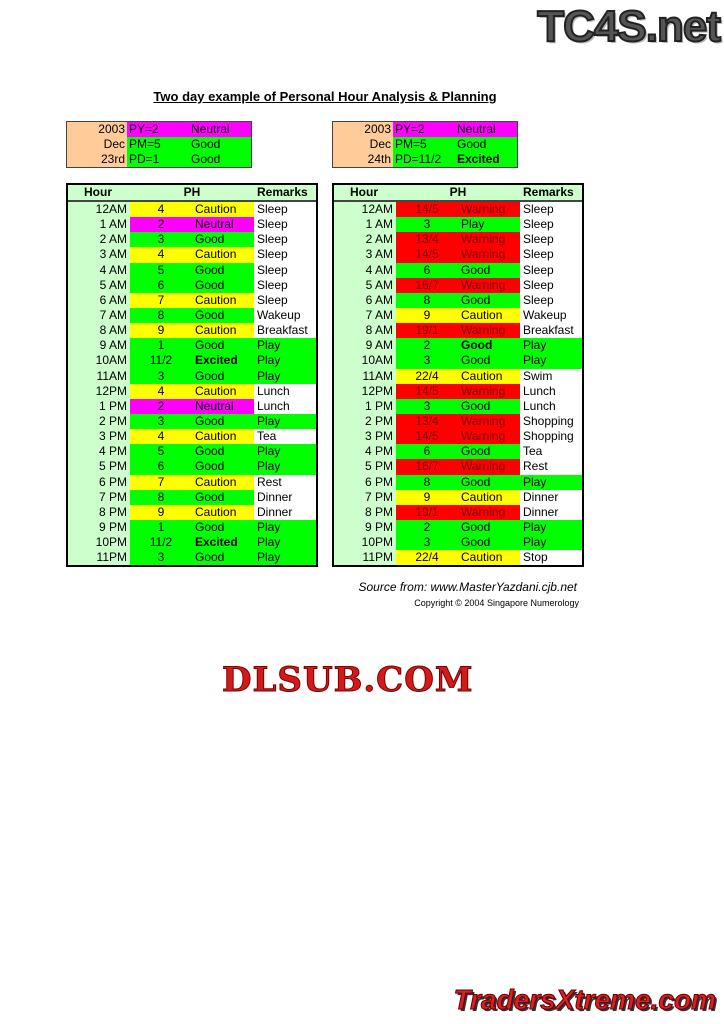 Image resolution: width=724 pixels, height=1024 pixels. Describe the element at coordinates (282, 192) in the screenshot. I see `header-remarks: Remarks` at that location.